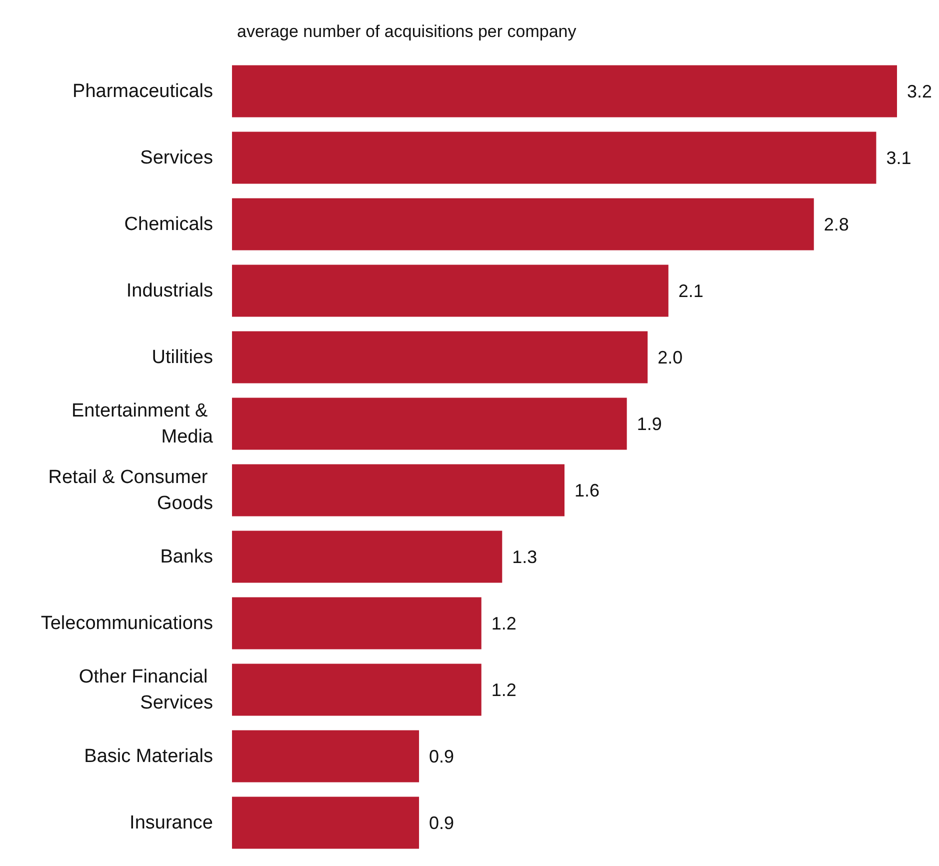  I want to click on y-tick-label: Retail & Consumer Goods, so click(130, 490).